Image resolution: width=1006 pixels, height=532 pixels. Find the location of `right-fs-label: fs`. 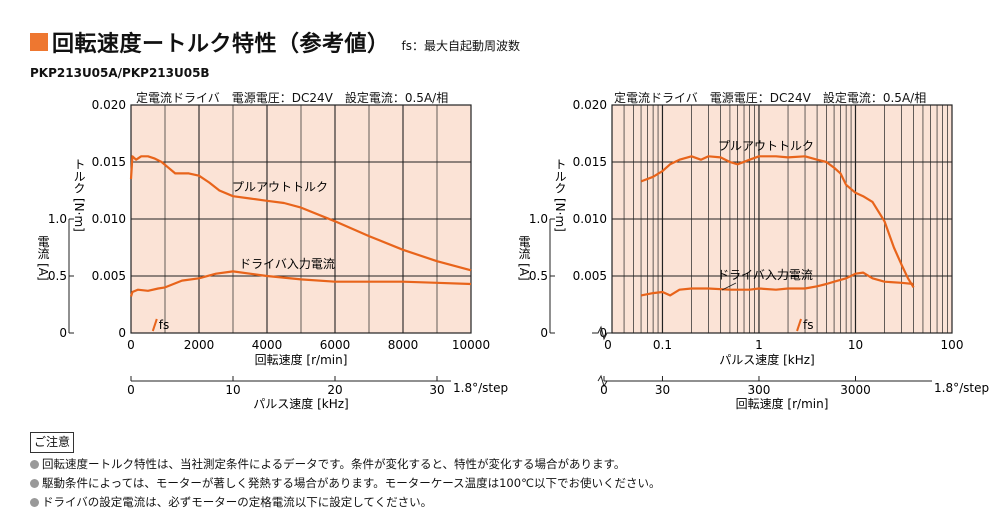

right-fs-label: fs is located at coordinates (808, 325).